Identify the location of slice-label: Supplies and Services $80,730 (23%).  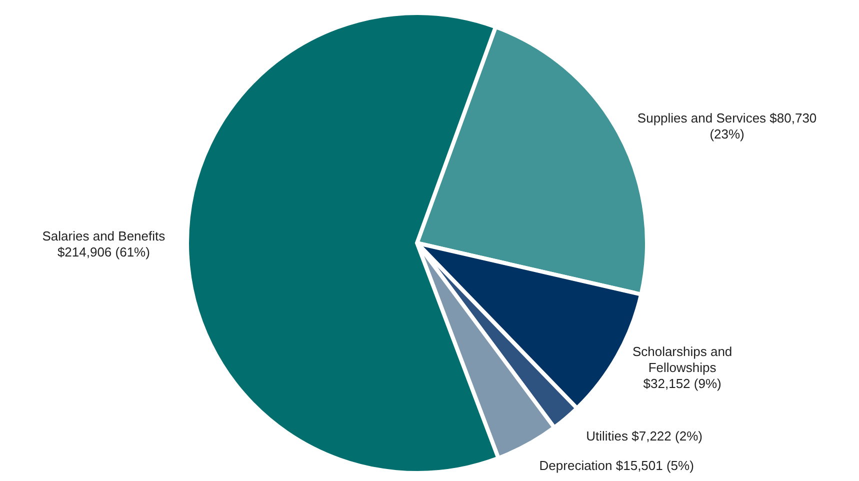
(727, 126).